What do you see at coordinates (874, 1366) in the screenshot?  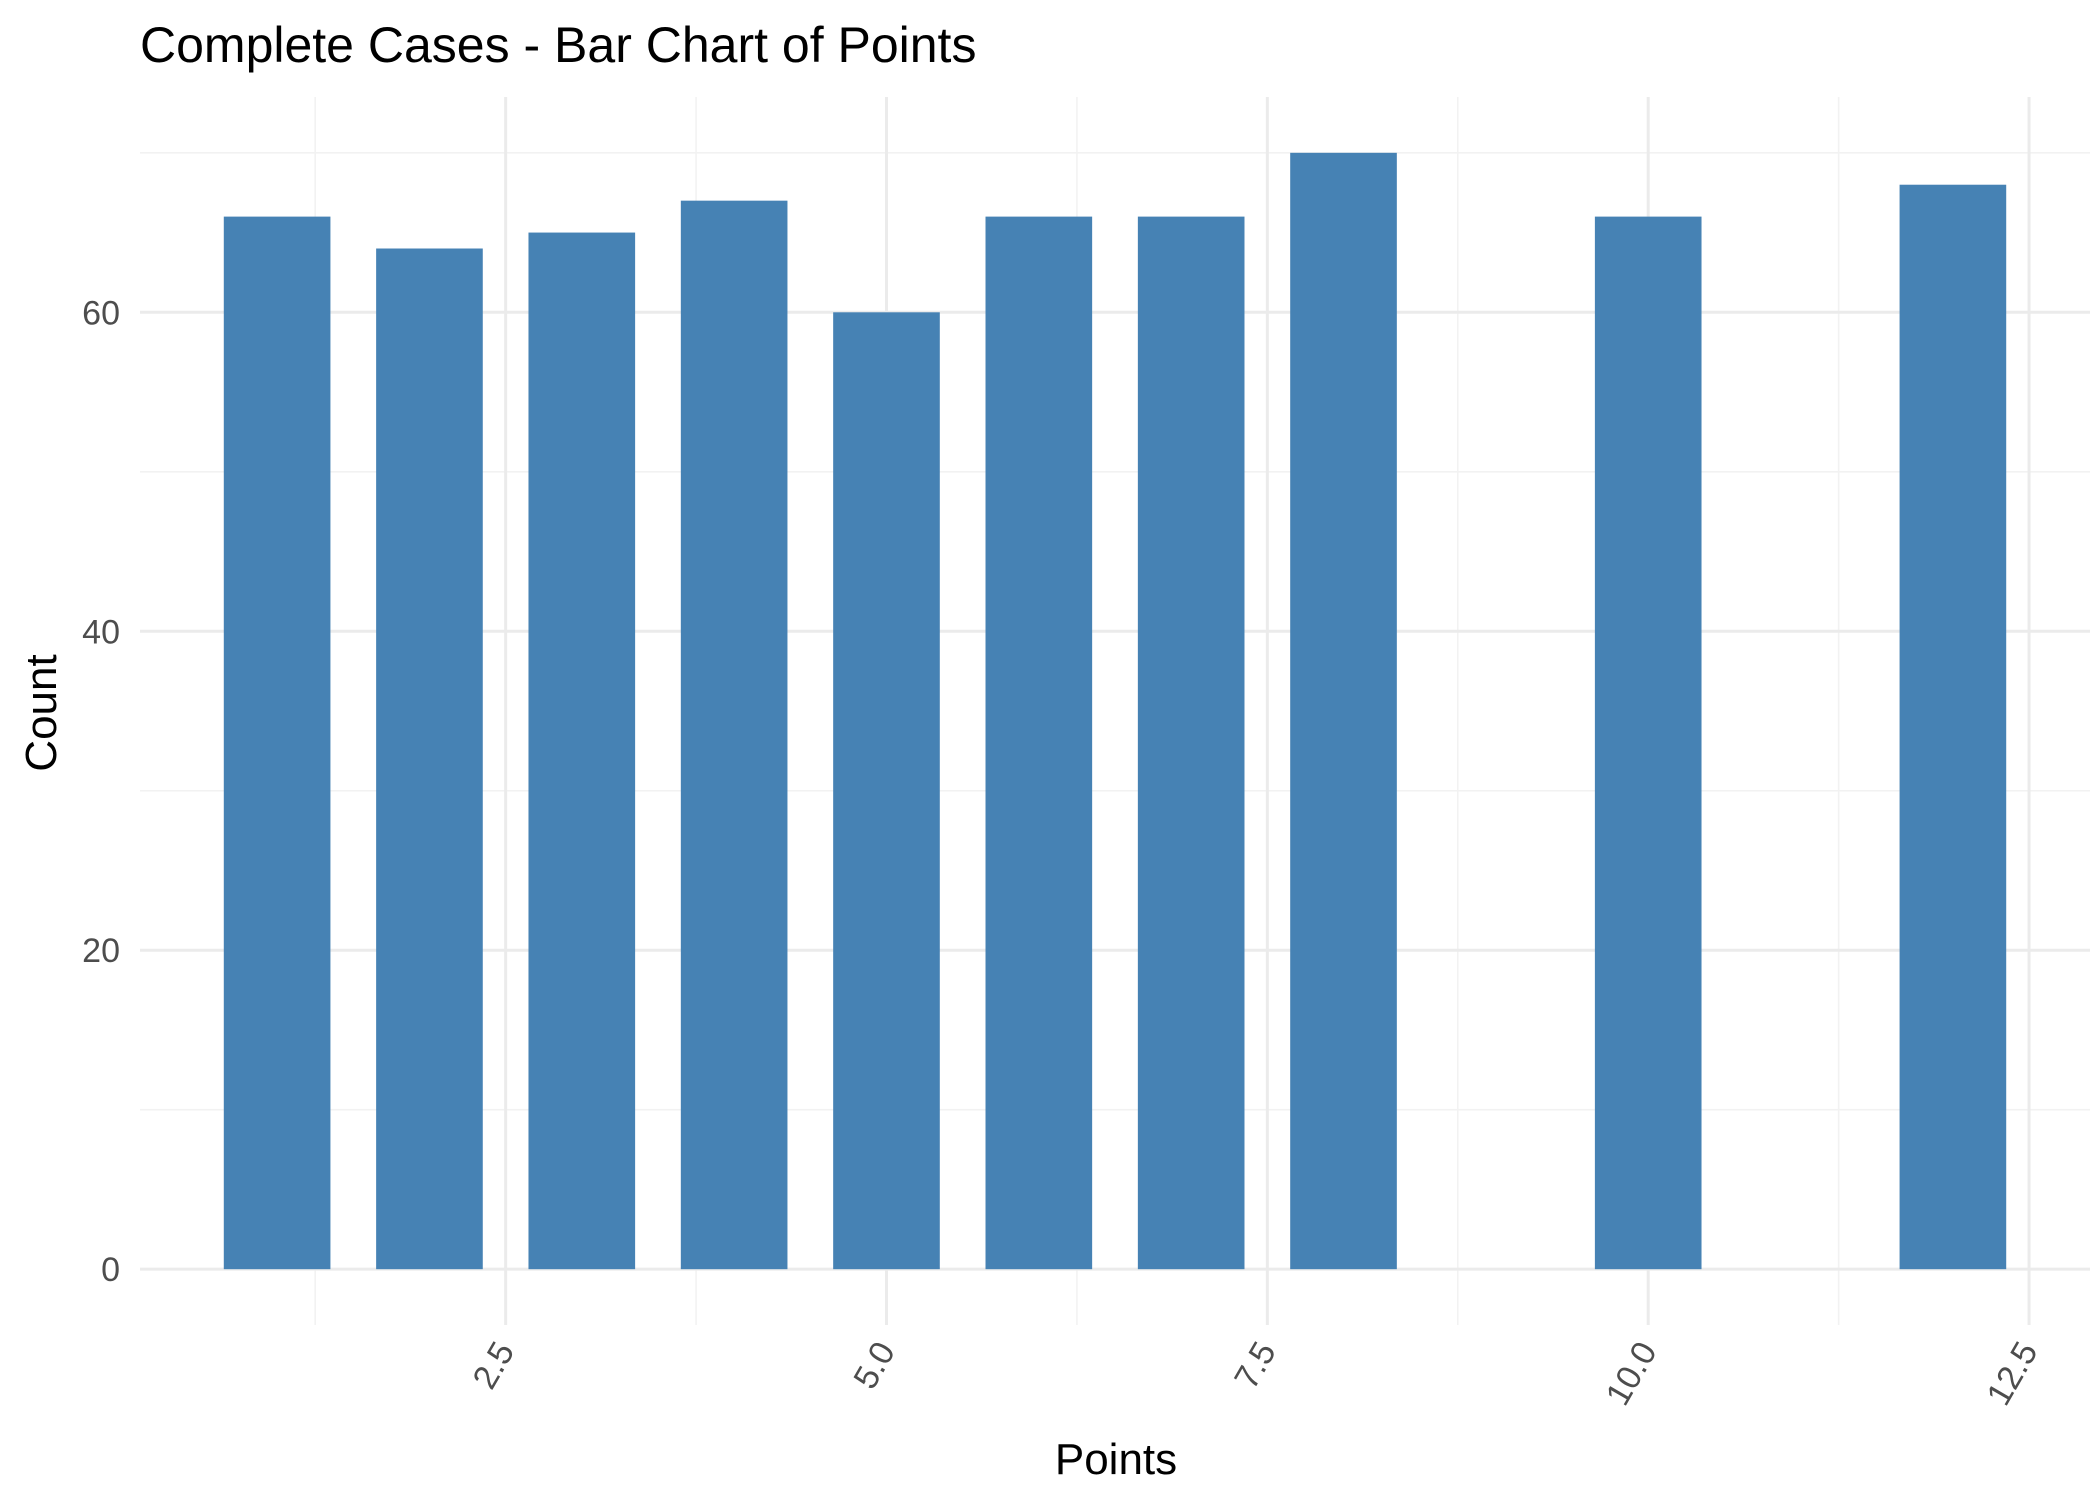 I see `x-tick-label: 5.0` at bounding box center [874, 1366].